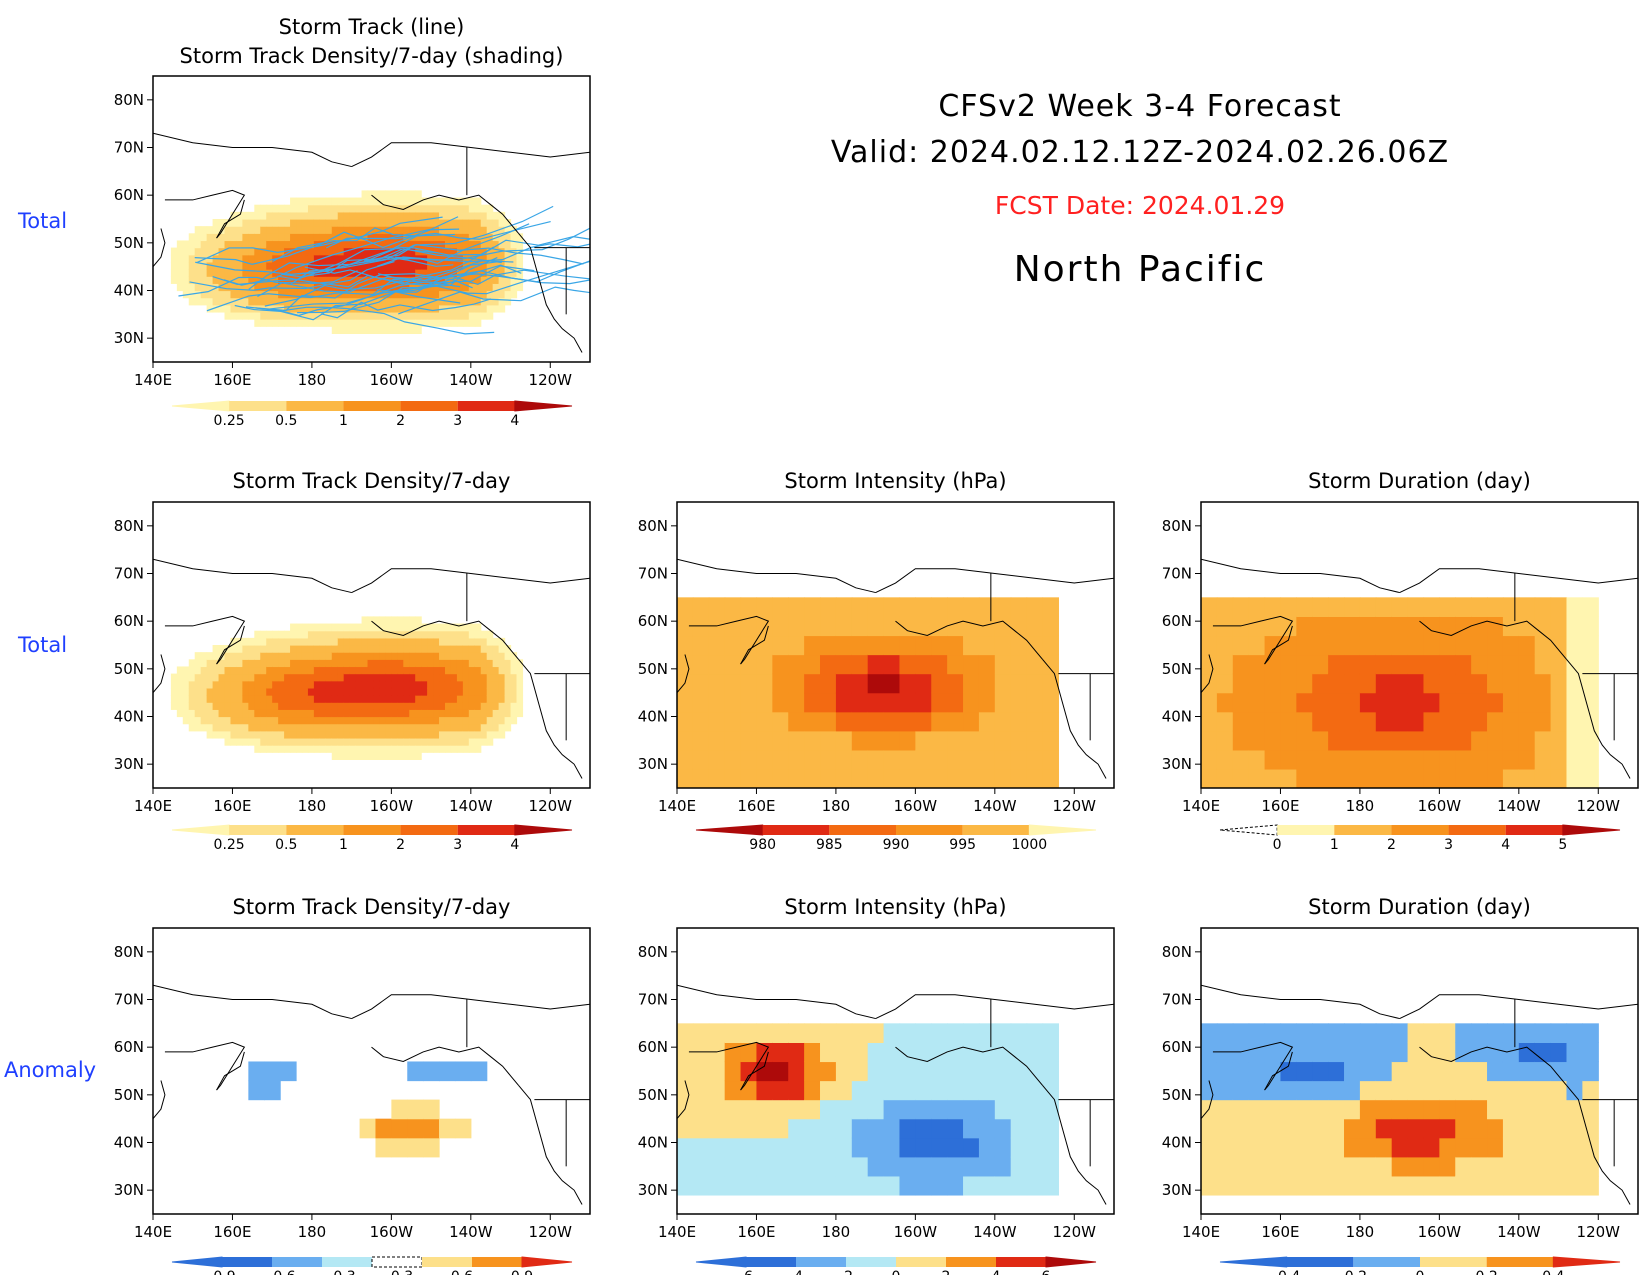  Describe the element at coordinates (653, 1095) in the screenshot. I see `y-tick-label: 50N` at that location.